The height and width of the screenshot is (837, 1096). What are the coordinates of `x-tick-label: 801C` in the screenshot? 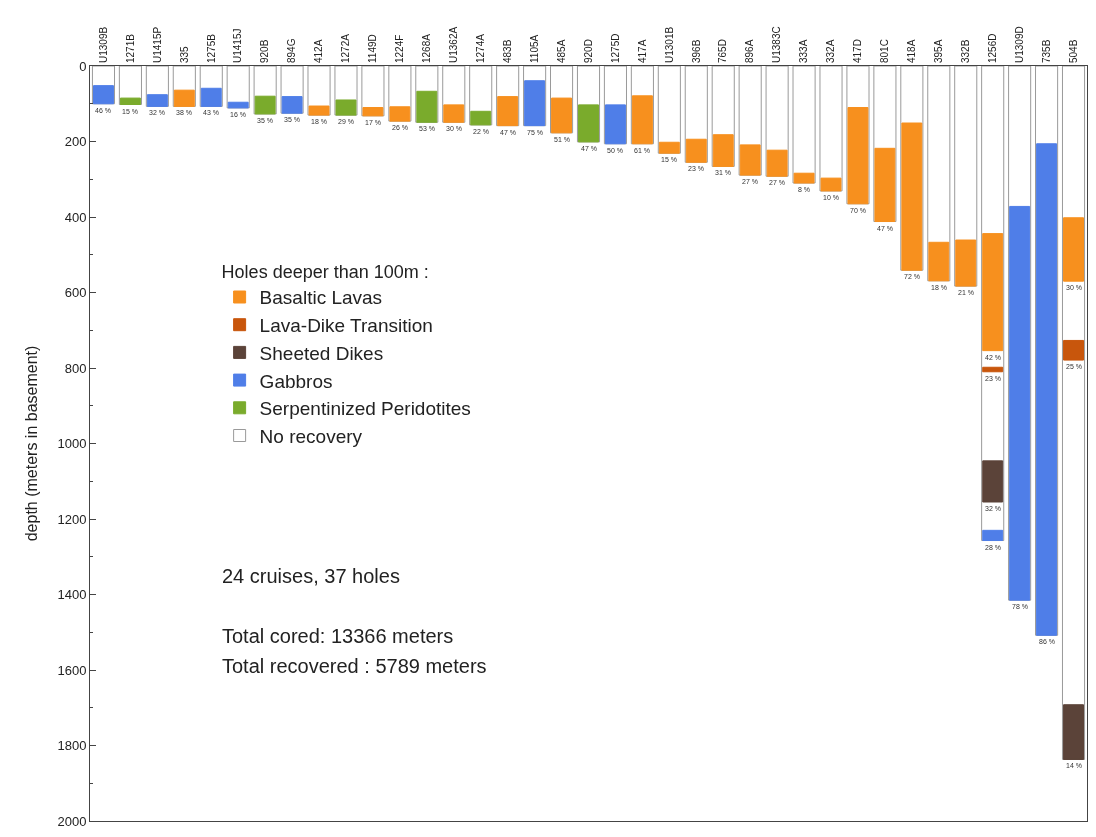 It's located at (885, 51).